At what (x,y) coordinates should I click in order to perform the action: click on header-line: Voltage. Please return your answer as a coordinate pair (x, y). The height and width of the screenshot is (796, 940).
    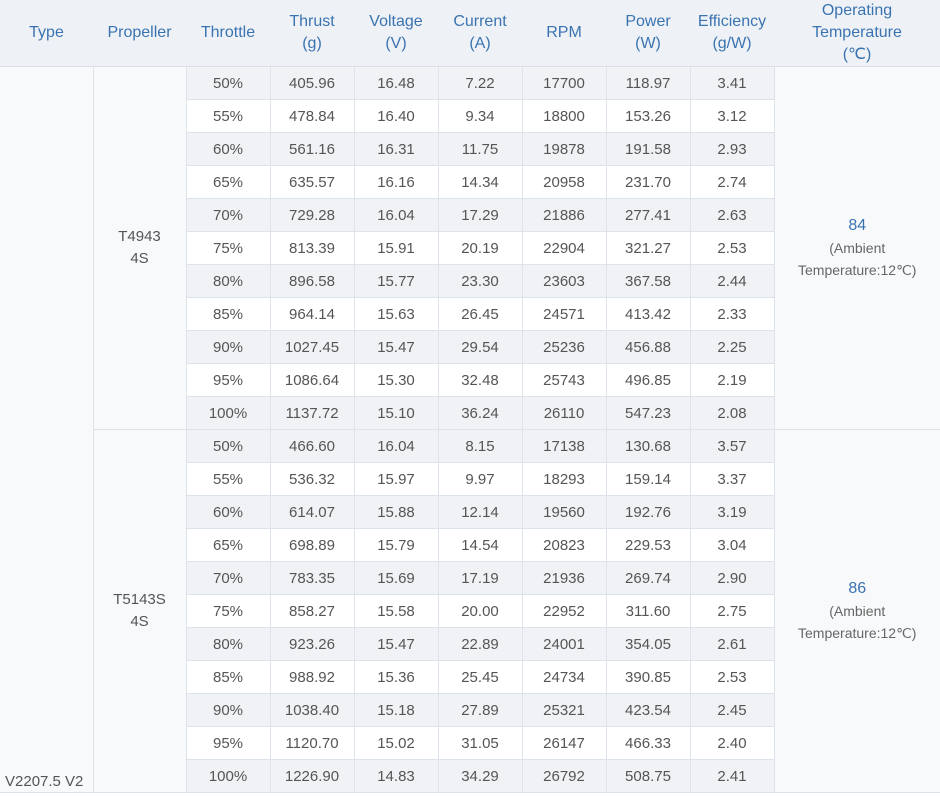
    Looking at the image, I should click on (396, 21).